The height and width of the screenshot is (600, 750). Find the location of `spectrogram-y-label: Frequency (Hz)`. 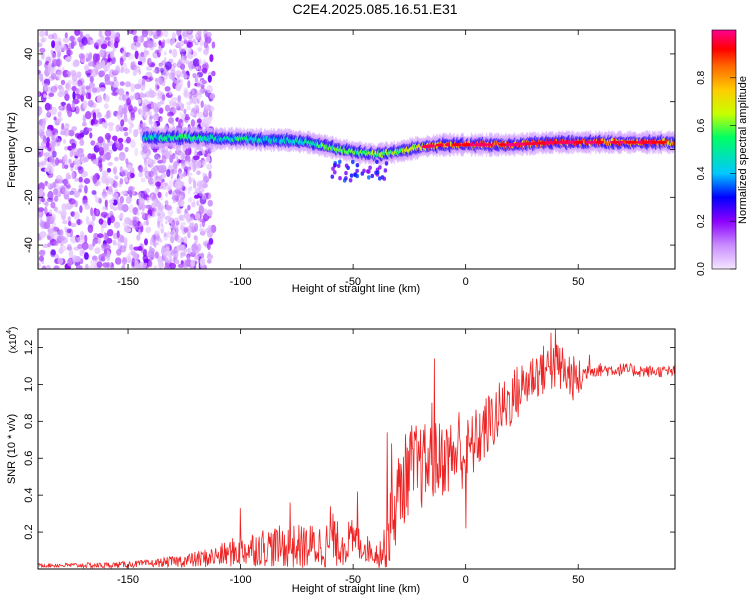

spectrogram-y-label: Frequency (Hz) is located at coordinates (12, 150).